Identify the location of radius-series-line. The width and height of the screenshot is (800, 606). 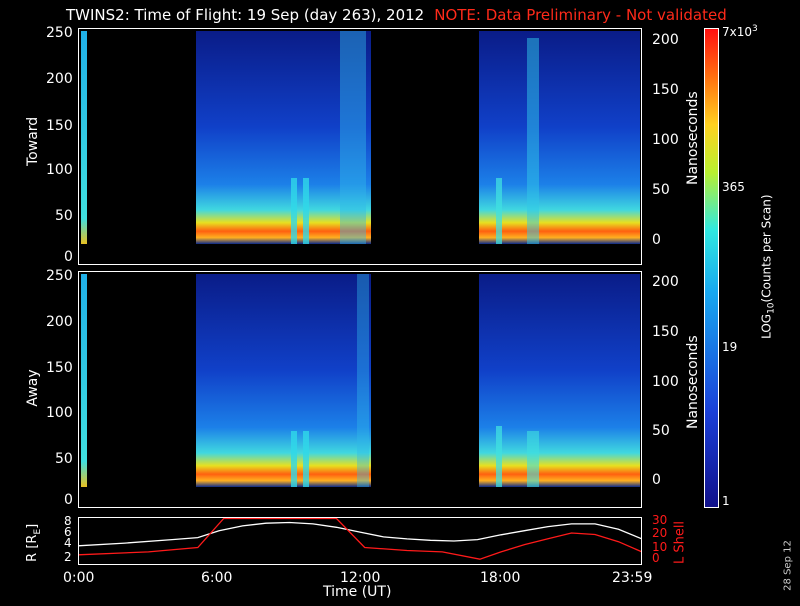
(360, 534).